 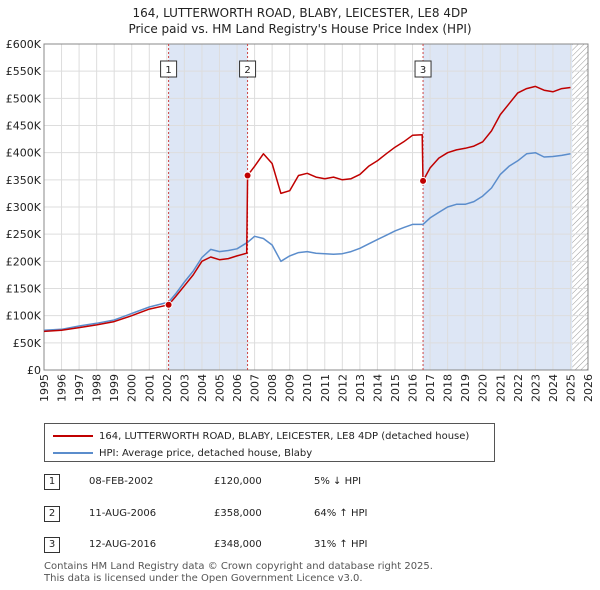 I want to click on y-tick-label: £400K, so click(x=24, y=153).